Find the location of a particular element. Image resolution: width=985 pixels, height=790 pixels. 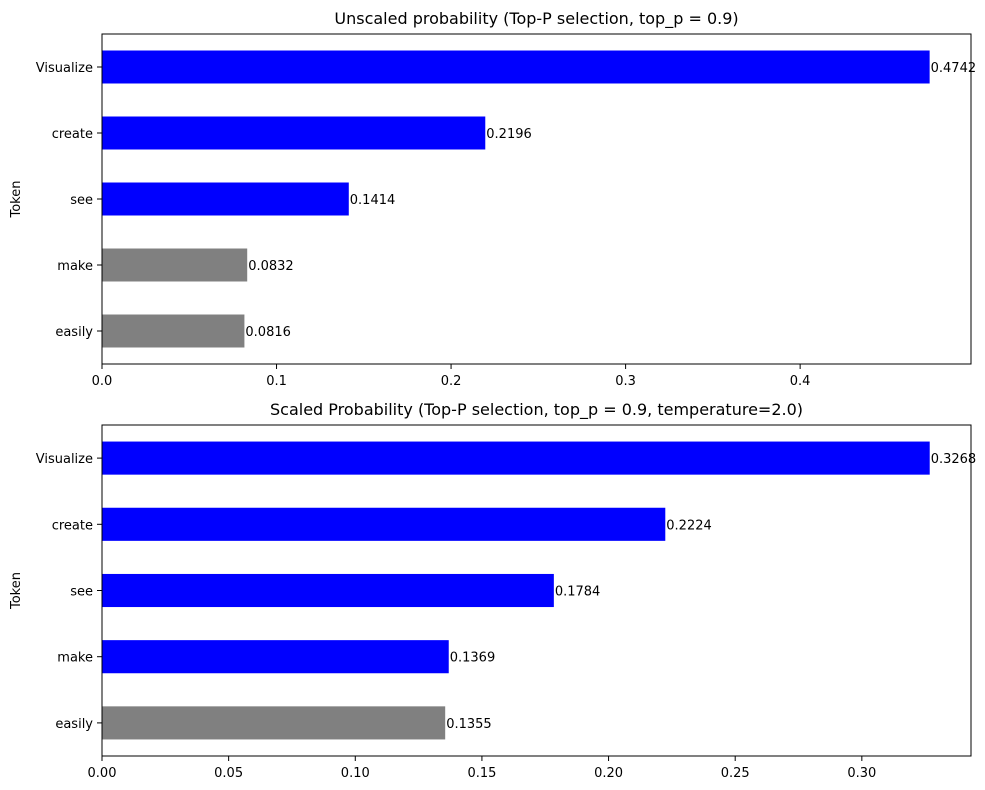

x-tick-label: 0.05 is located at coordinates (228, 773).